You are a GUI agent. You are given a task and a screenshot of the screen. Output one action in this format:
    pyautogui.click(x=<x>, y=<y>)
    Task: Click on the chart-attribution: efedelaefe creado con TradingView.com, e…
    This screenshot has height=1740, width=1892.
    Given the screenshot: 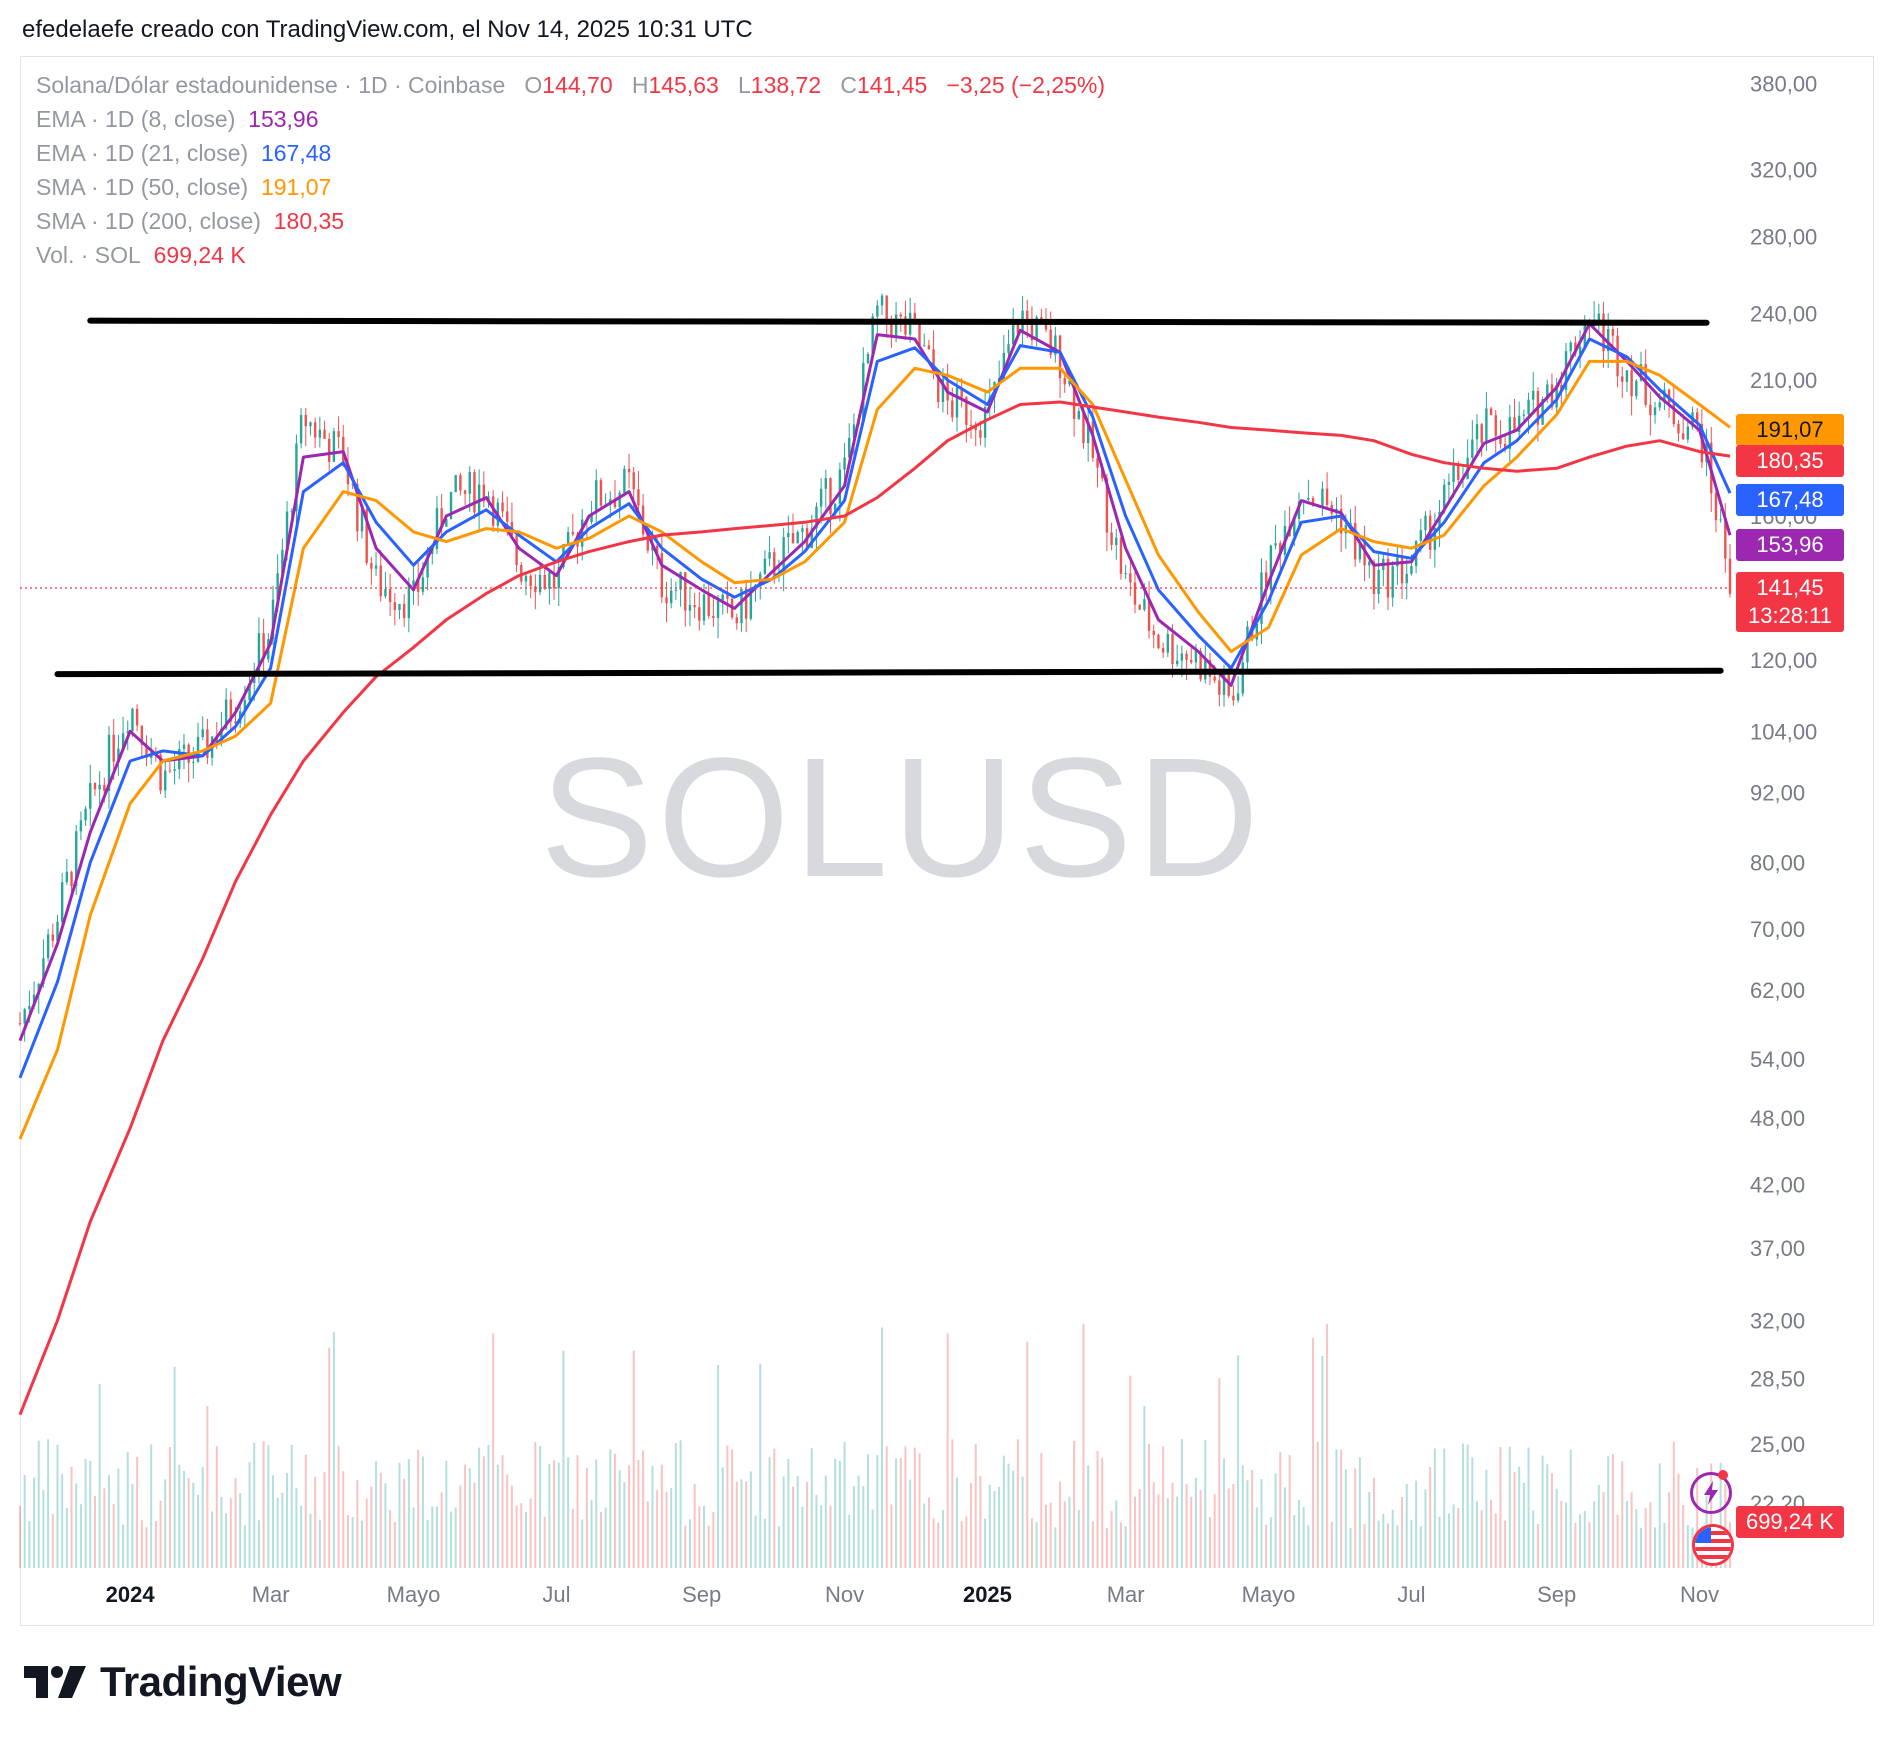 What is the action you would take?
    pyautogui.click(x=387, y=29)
    